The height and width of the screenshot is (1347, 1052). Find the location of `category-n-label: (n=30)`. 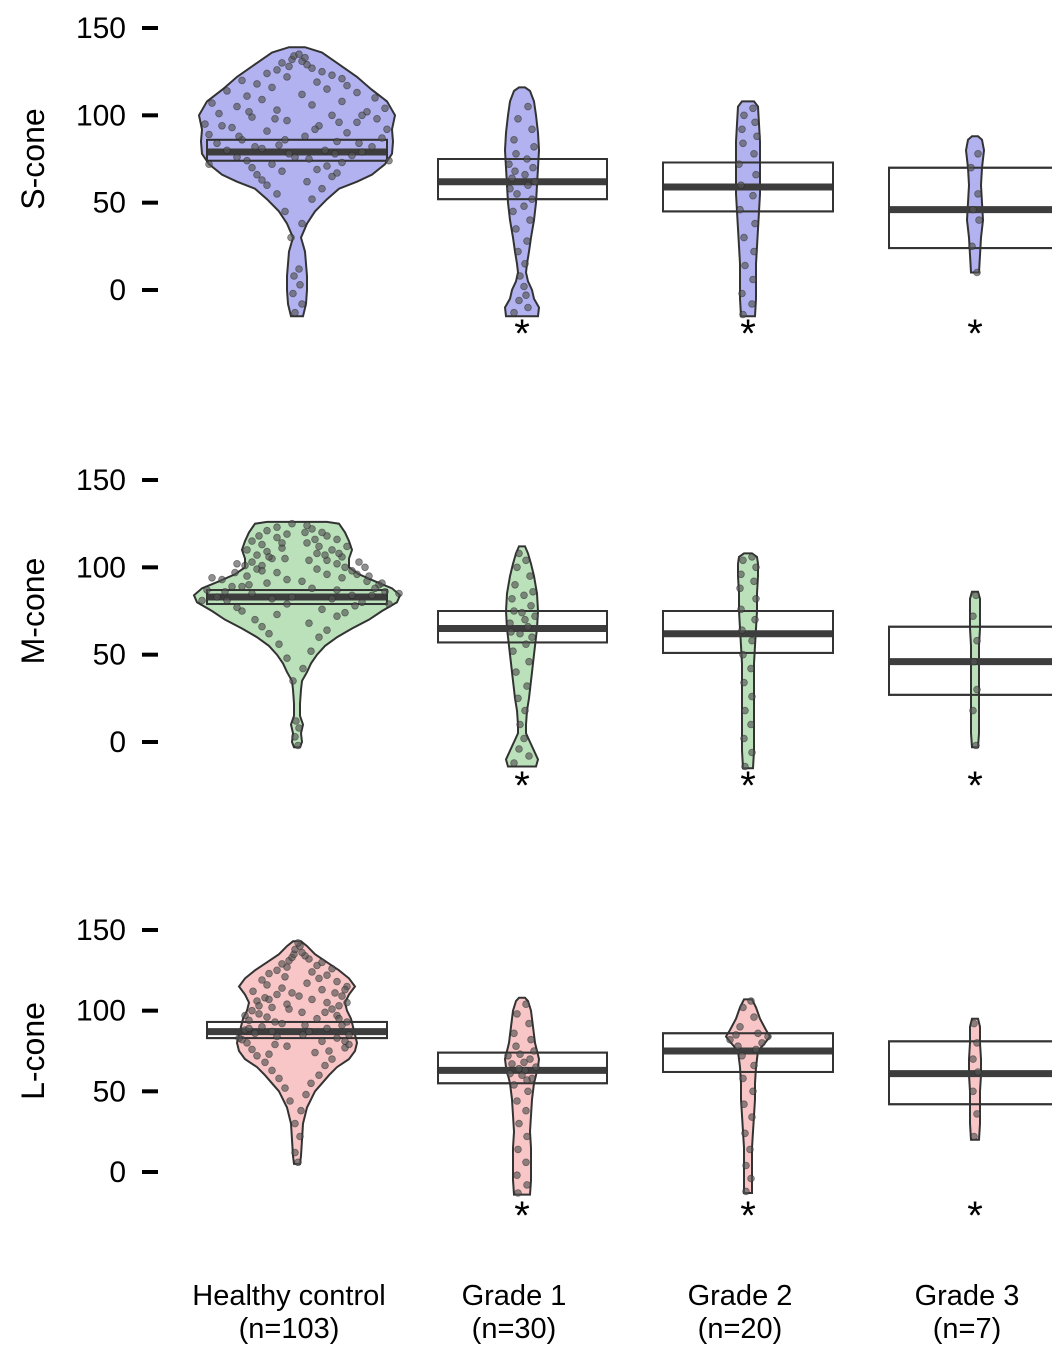

category-n-label: (n=30) is located at coordinates (514, 1329).